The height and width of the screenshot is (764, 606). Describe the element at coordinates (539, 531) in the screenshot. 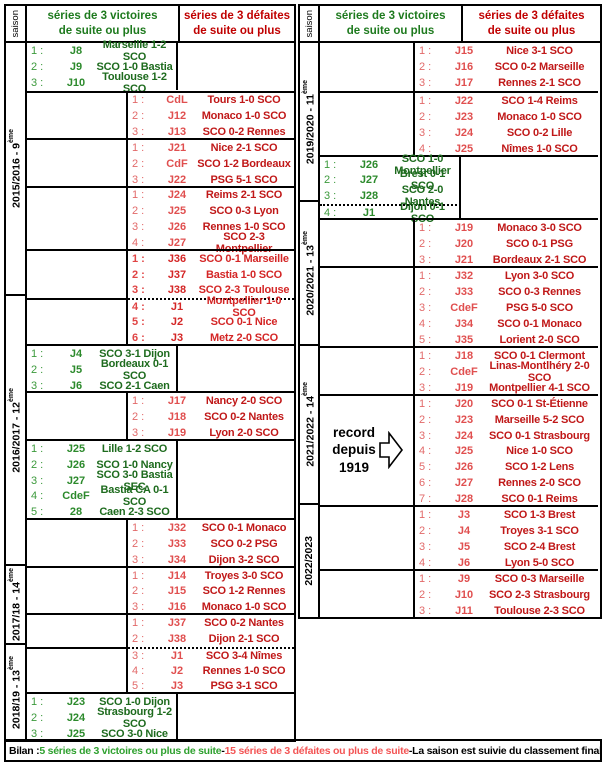

I see `match-result: Troyes 3-1 SCO` at that location.